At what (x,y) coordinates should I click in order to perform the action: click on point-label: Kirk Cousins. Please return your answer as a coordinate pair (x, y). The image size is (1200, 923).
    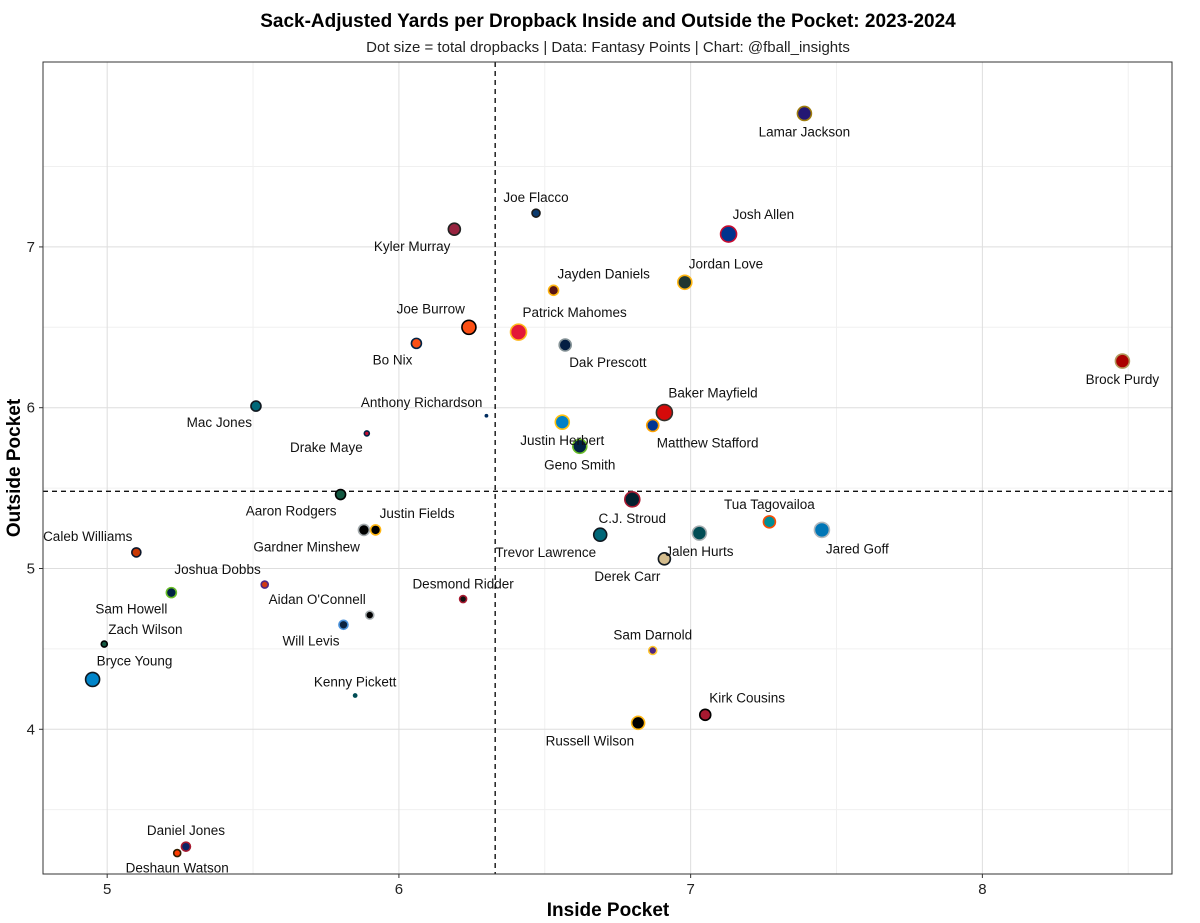
    Looking at the image, I should click on (747, 697).